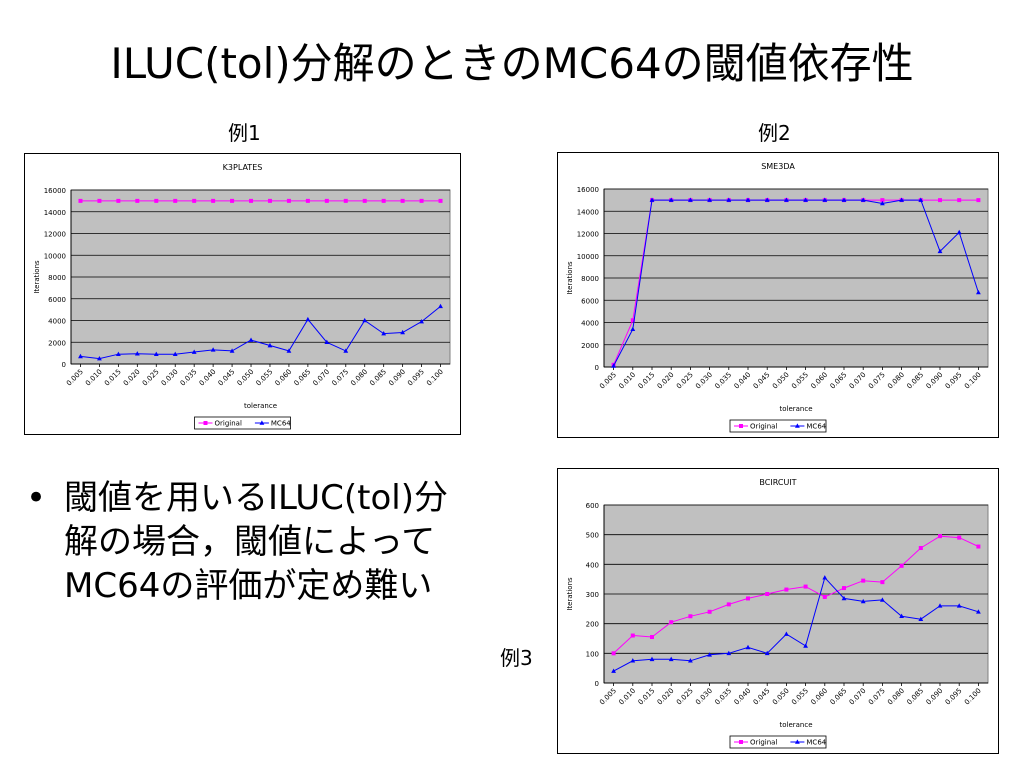 The image size is (1024, 768). What do you see at coordinates (592, 565) in the screenshot?
I see `y-tick-label: 400` at bounding box center [592, 565].